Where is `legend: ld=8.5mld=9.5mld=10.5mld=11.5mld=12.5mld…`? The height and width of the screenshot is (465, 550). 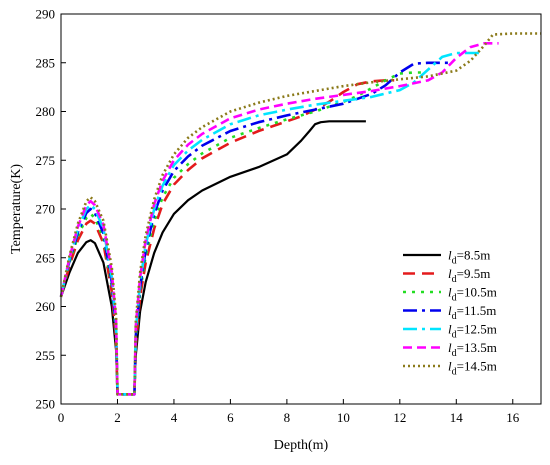 legend: ld=8.5mld=9.5mld=10.5mld=11.5mld=12.5mld… is located at coordinates (450, 313).